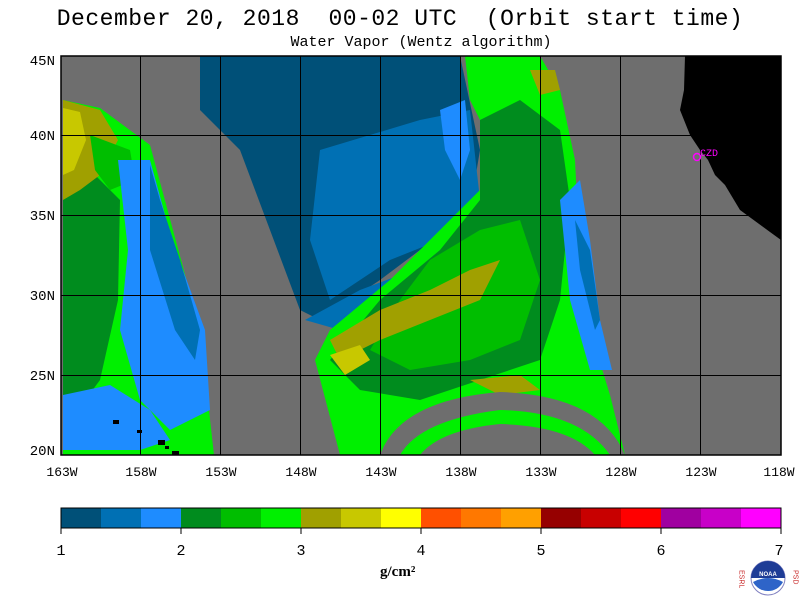  What do you see at coordinates (140, 472) in the screenshot?
I see `lon-label-158w: 158W` at bounding box center [140, 472].